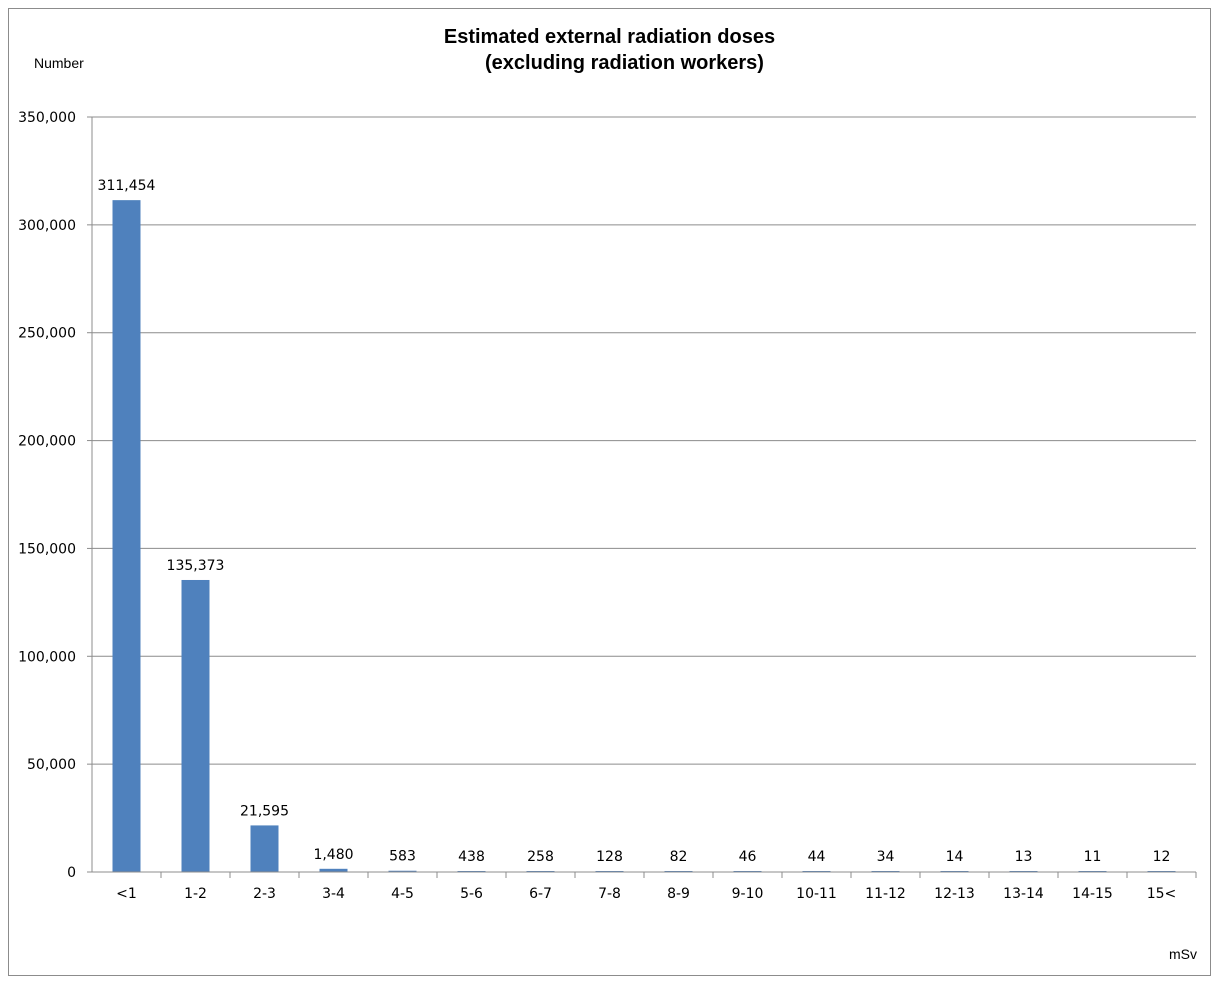  I want to click on x-tick-label: 1-2, so click(195, 894).